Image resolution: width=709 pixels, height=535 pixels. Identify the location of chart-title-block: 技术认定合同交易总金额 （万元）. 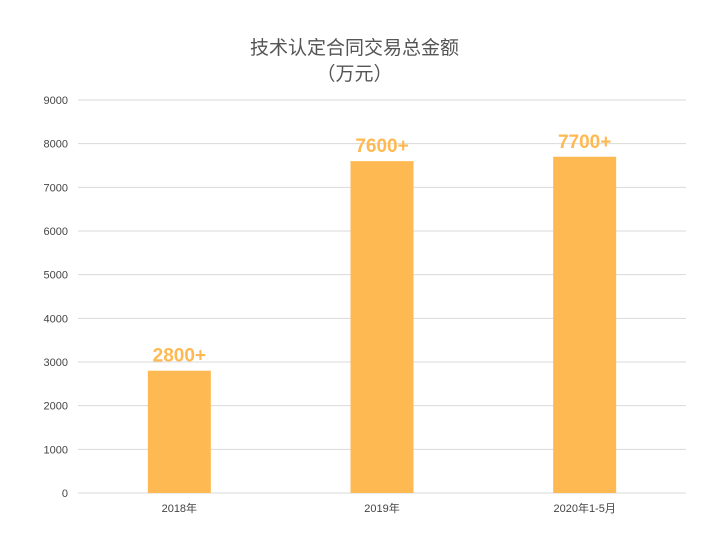
(354, 61).